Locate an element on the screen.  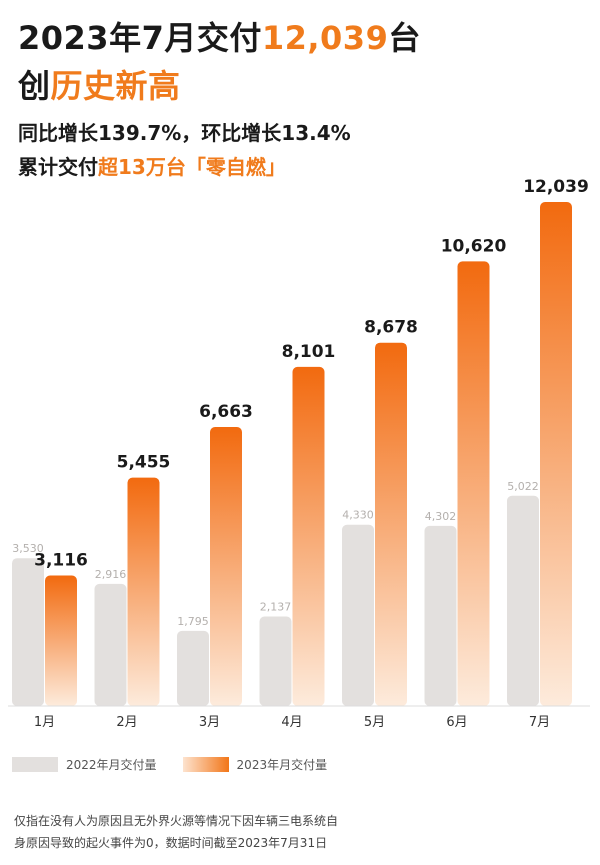
x-tick-label: 7月 is located at coordinates (539, 722).